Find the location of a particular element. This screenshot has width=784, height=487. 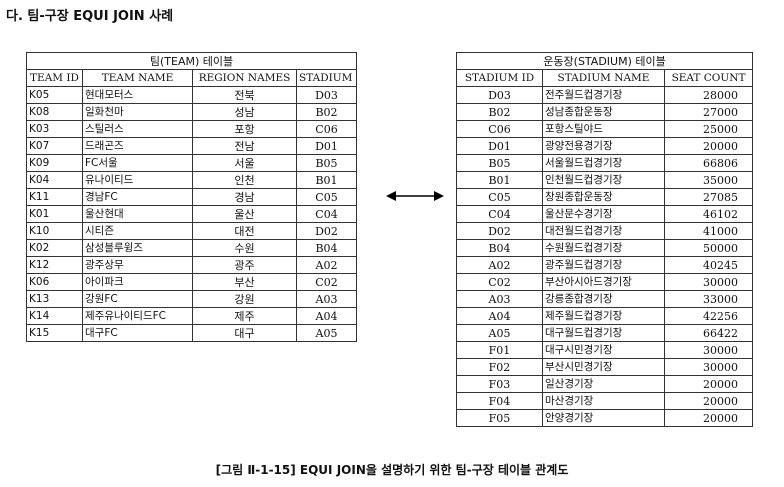

table-cell: 광양전용경기장 is located at coordinates (603, 146).